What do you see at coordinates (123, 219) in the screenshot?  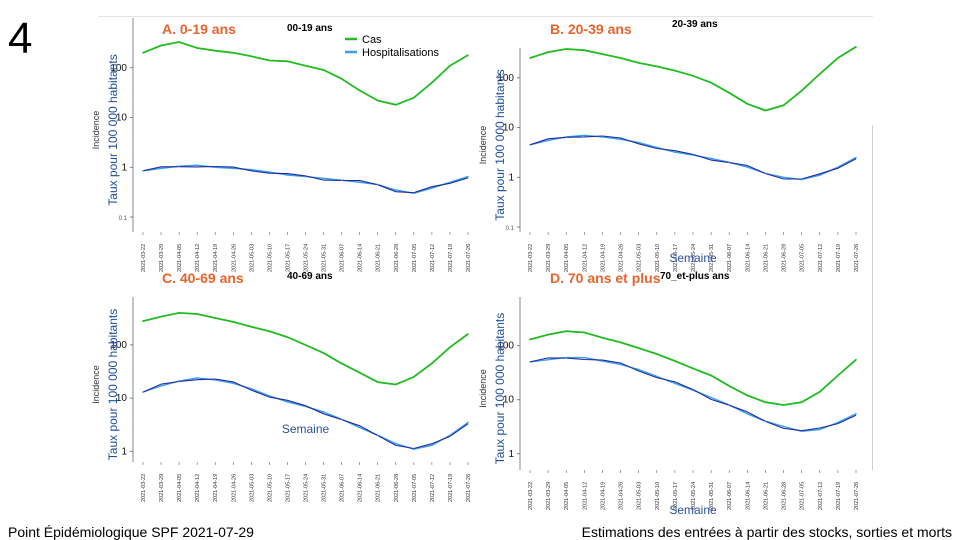 I see `y-tick-label: 0.1` at bounding box center [123, 219].